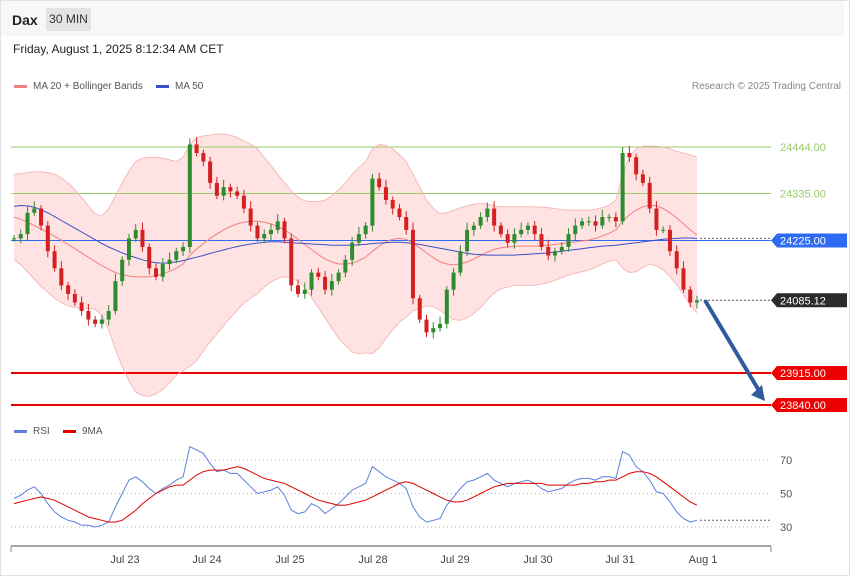 This screenshot has width=850, height=576. What do you see at coordinates (83, 431) in the screenshot?
I see `legend-rsi-ma: 9MA` at bounding box center [83, 431].